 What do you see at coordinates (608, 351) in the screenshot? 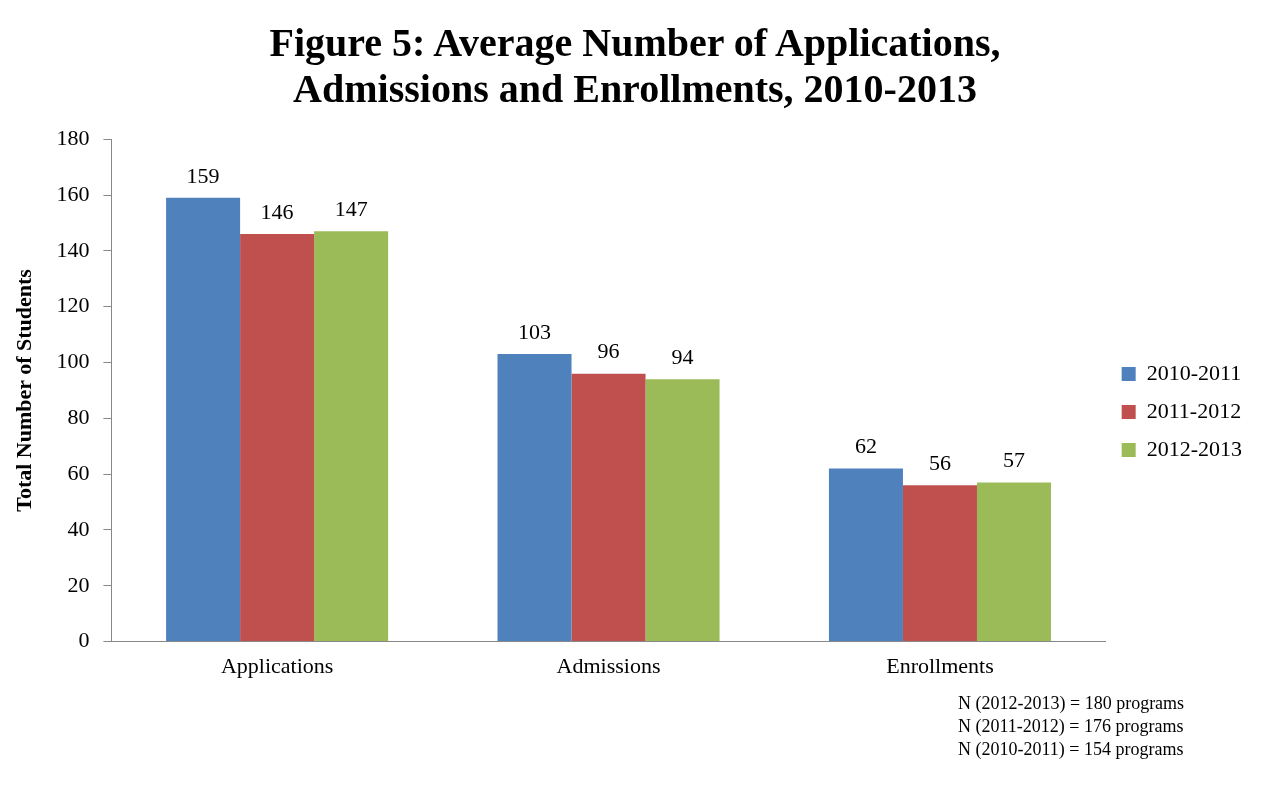
I see `data-label: 96` at bounding box center [608, 351].